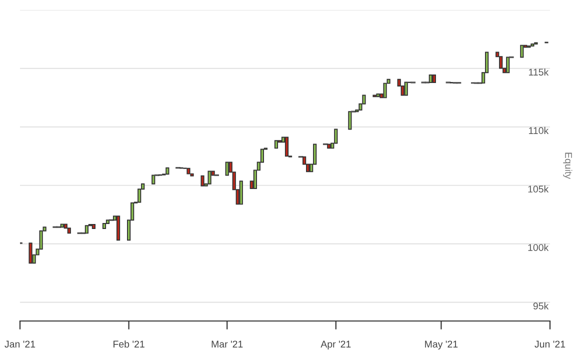  I want to click on x-tick-label: Feb '21, so click(129, 344).